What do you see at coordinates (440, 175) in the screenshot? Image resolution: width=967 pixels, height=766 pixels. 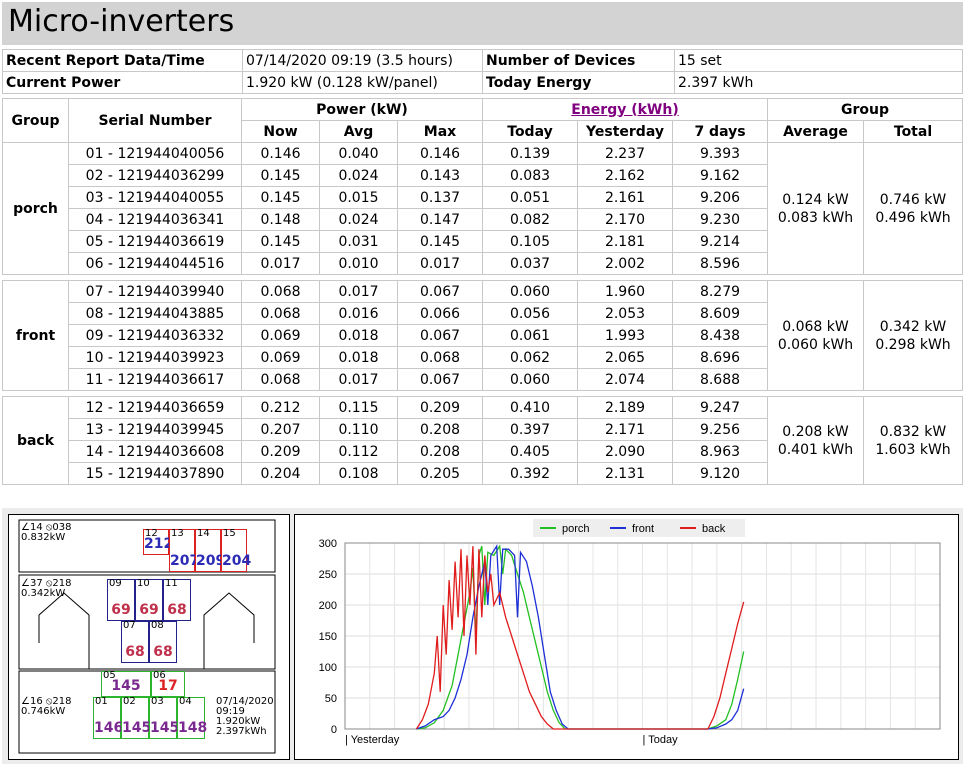 I see `table-cell: 0.143` at bounding box center [440, 175].